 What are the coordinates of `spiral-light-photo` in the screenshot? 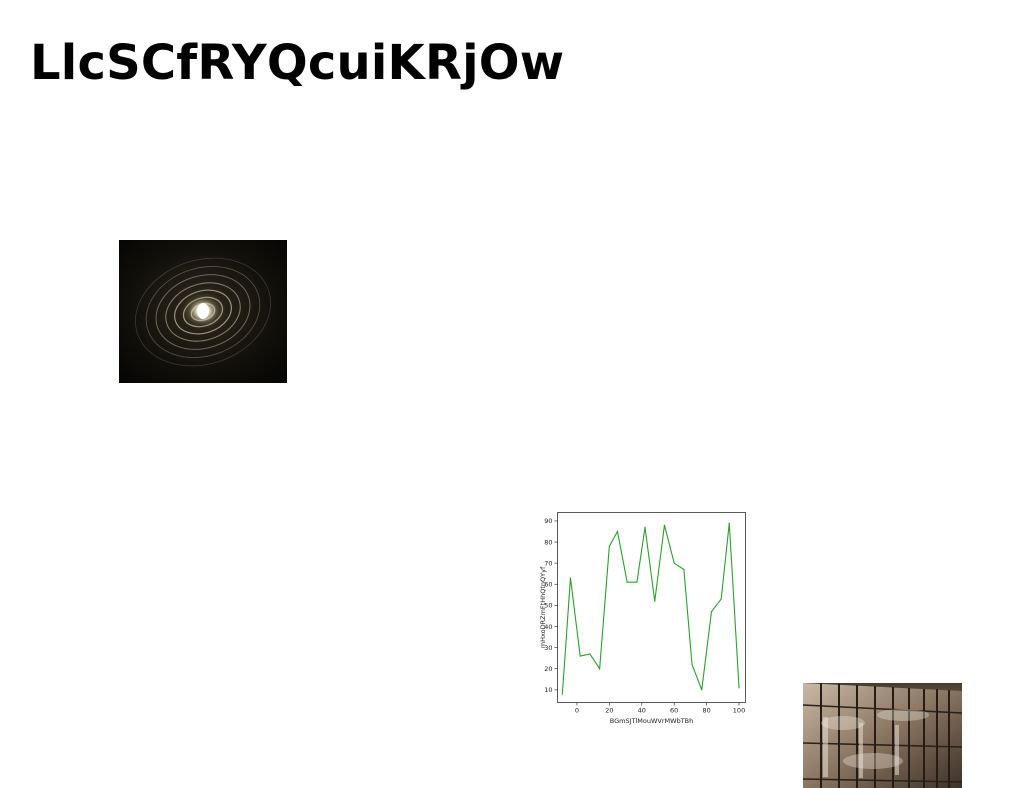 It's located at (203, 311).